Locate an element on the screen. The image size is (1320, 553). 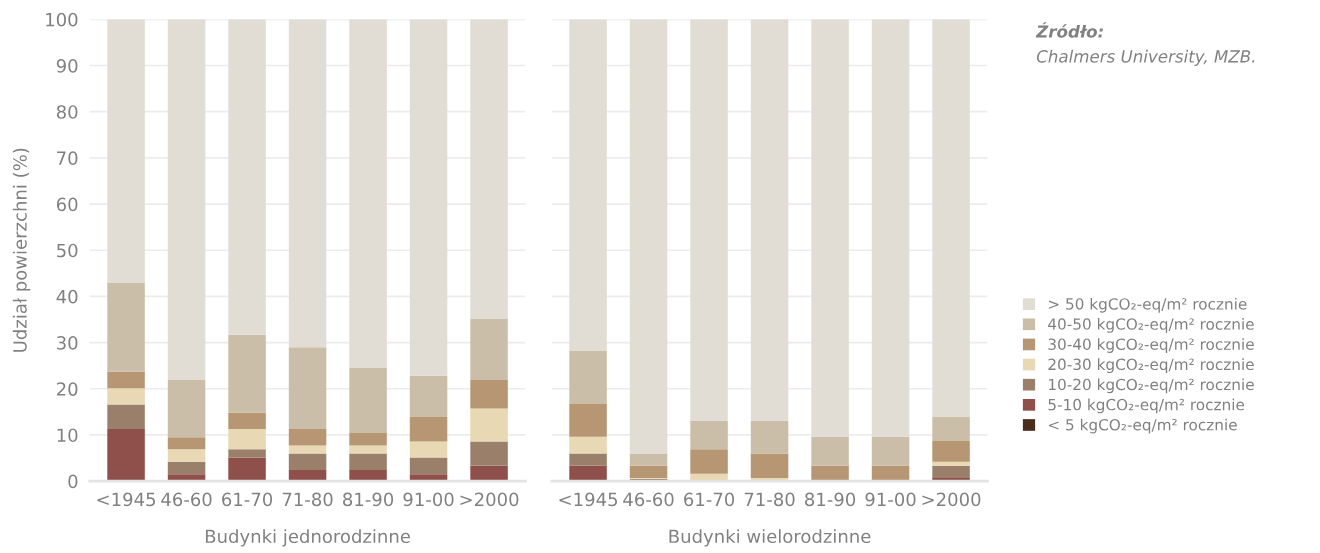
y-axis-title: Udział powierzchni (%) is located at coordinates (21, 250).